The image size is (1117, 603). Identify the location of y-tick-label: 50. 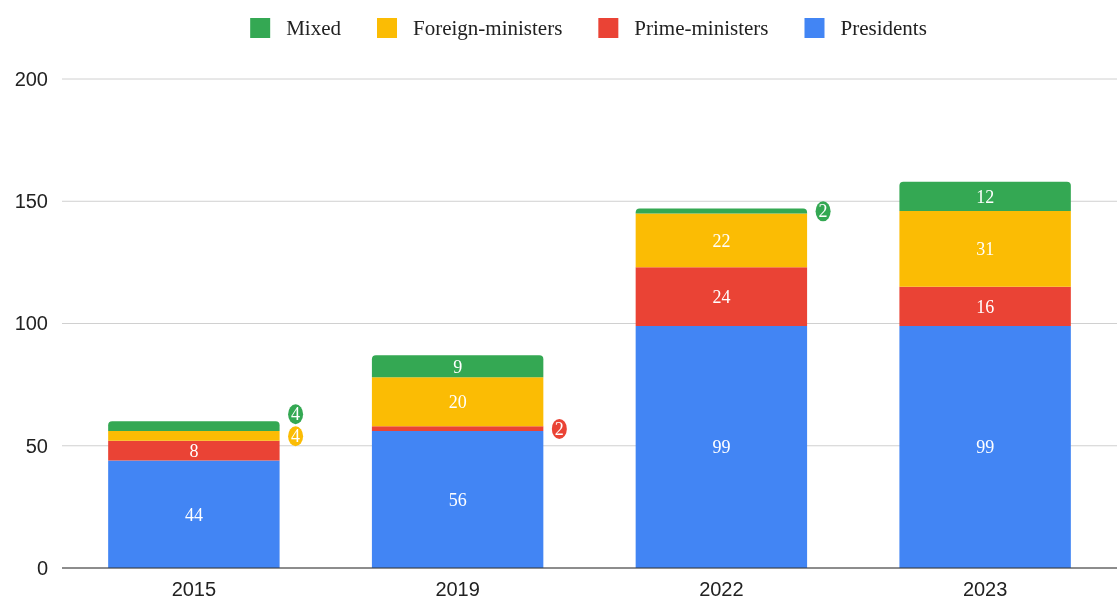
(36, 445).